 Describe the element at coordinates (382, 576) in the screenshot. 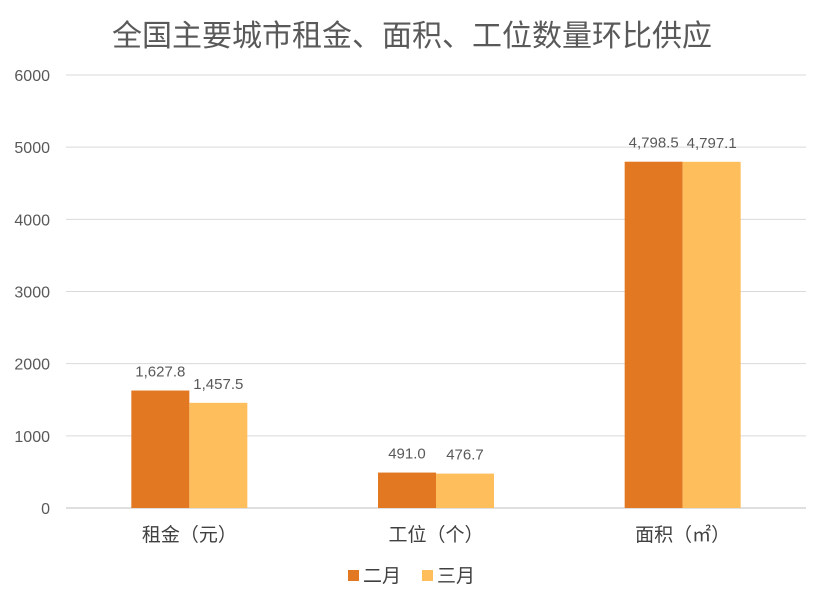

I see `legend-label: 二月` at that location.